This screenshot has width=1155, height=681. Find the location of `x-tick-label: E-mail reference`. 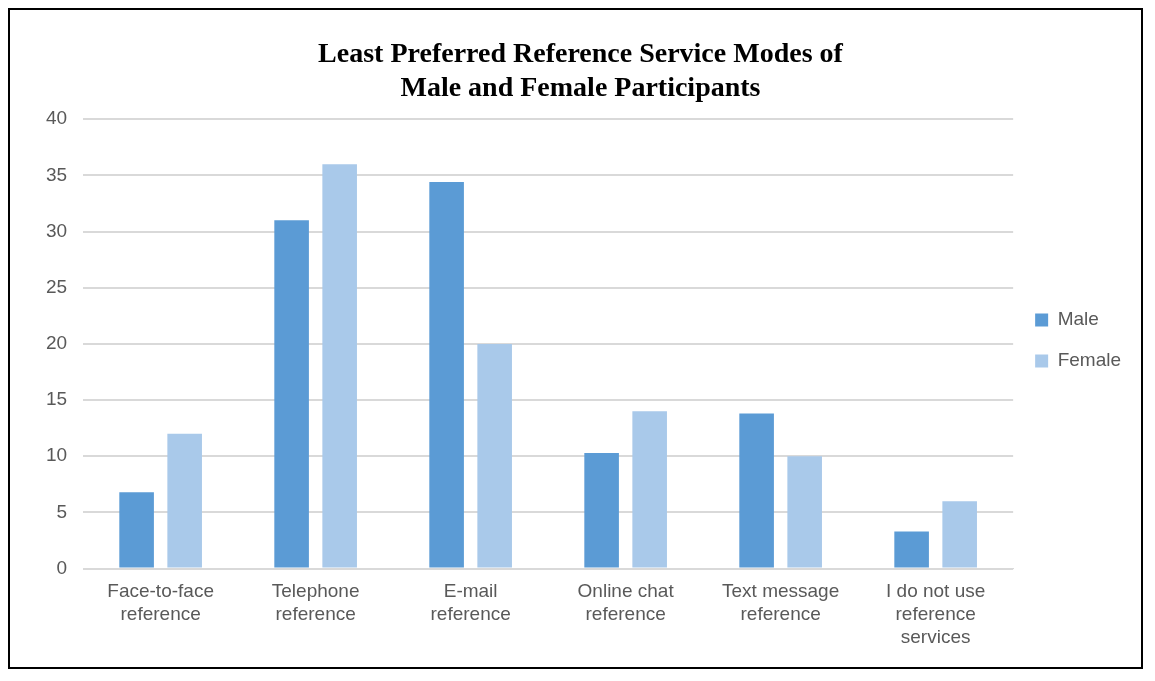

x-tick-label: E-mail reference is located at coordinates (470, 602).